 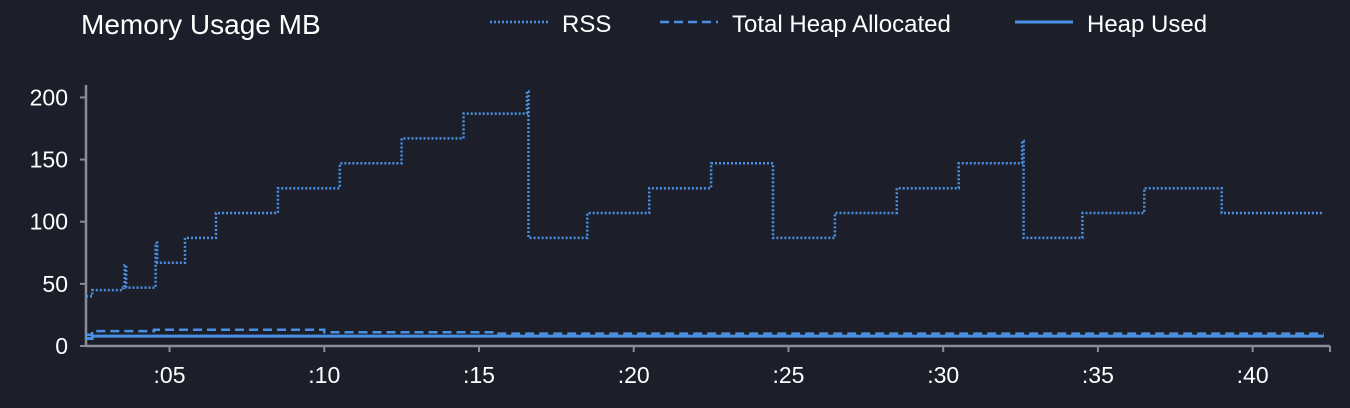 I want to click on x-tick-label: :30, so click(x=943, y=375).